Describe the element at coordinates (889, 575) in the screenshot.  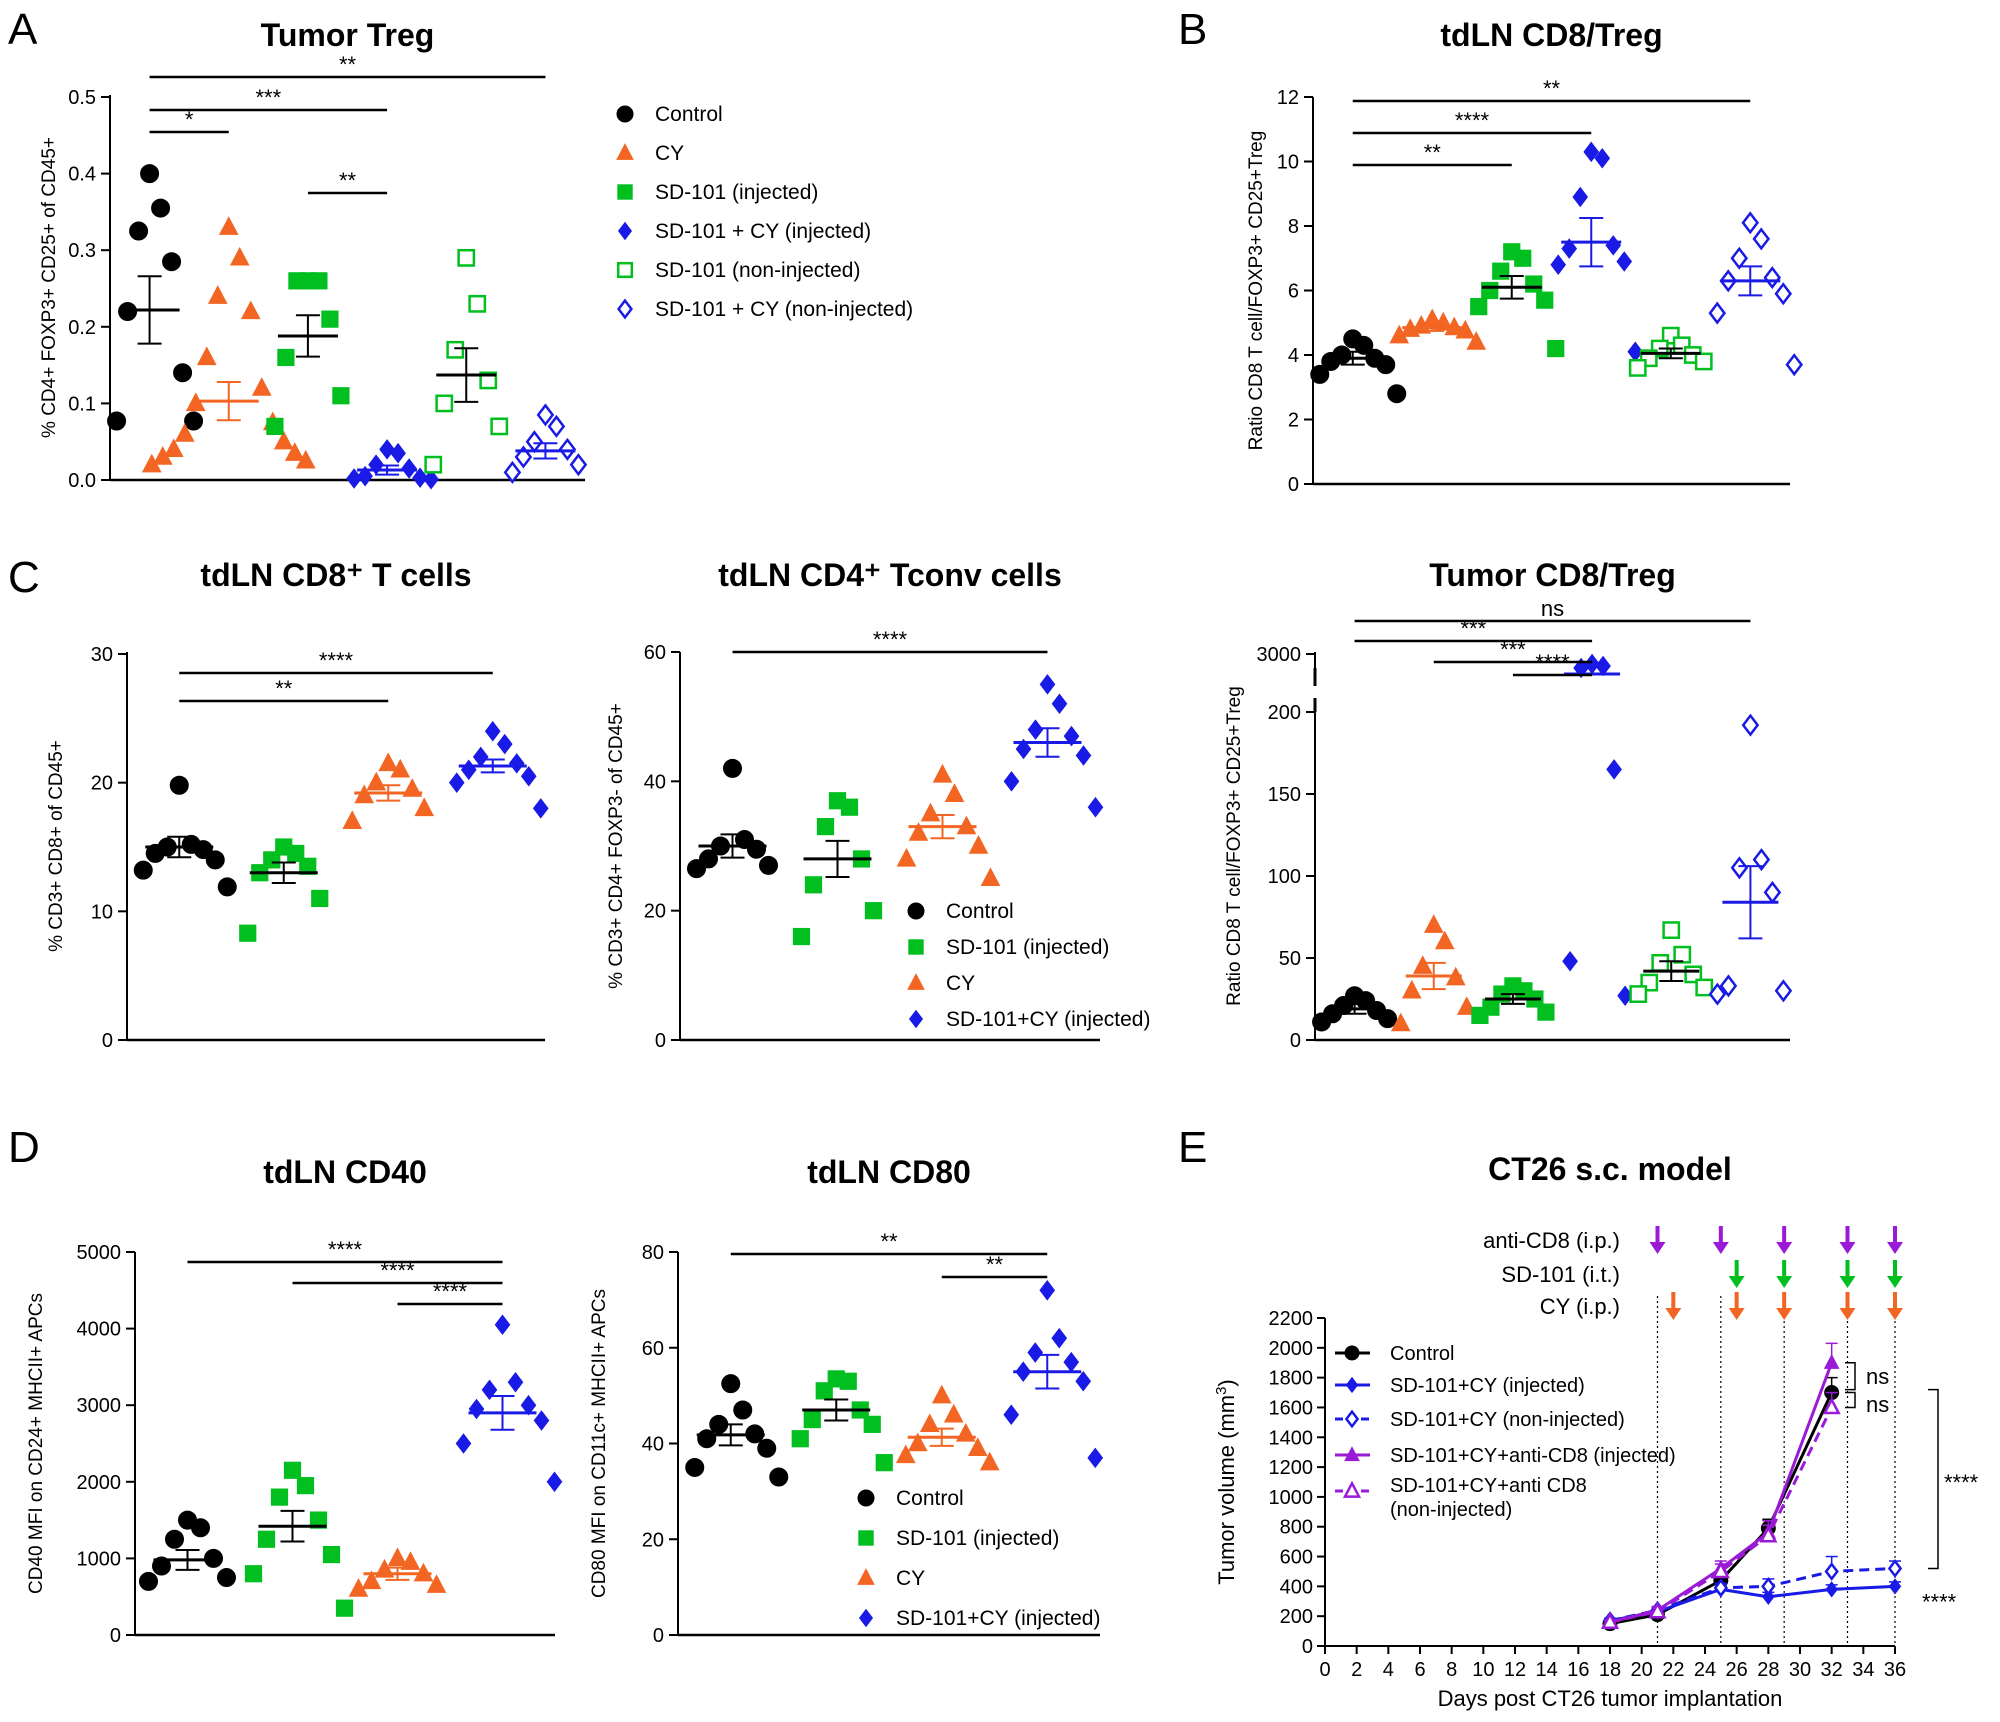
I see `chart-title: tdLN CD4⁺ Tconv cells` at that location.